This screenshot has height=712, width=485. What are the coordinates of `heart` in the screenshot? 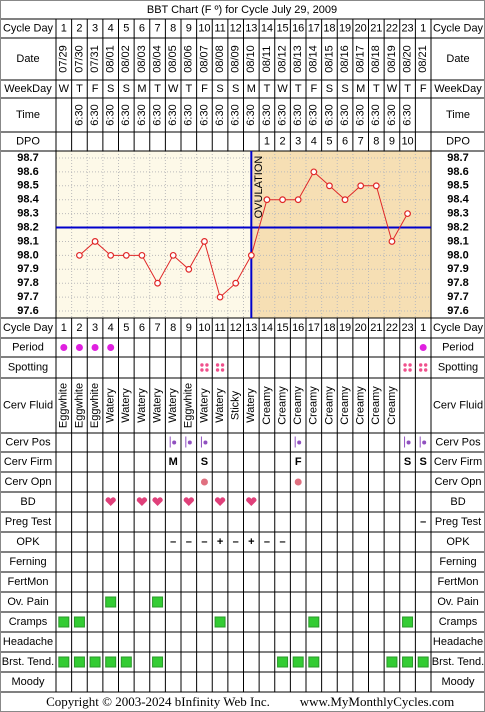 It's located at (157, 501).